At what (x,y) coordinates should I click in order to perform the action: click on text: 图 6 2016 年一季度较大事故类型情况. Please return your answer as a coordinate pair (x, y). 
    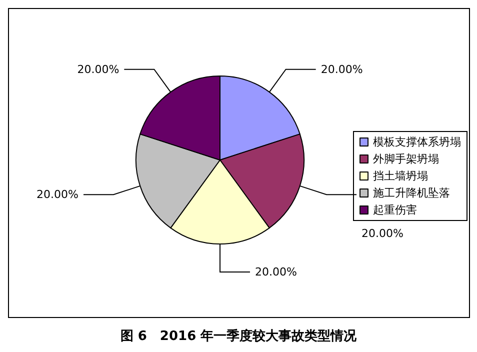
    Looking at the image, I should click on (239, 336).